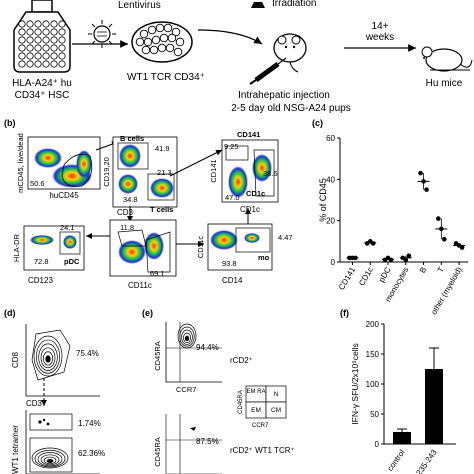 The width and height of the screenshot is (474, 474). What do you see at coordinates (58, 166) in the screenshot?
I see `flow-plot-huCD45: 50.6 huCD45 mCD45, live/dead` at bounding box center [58, 166].